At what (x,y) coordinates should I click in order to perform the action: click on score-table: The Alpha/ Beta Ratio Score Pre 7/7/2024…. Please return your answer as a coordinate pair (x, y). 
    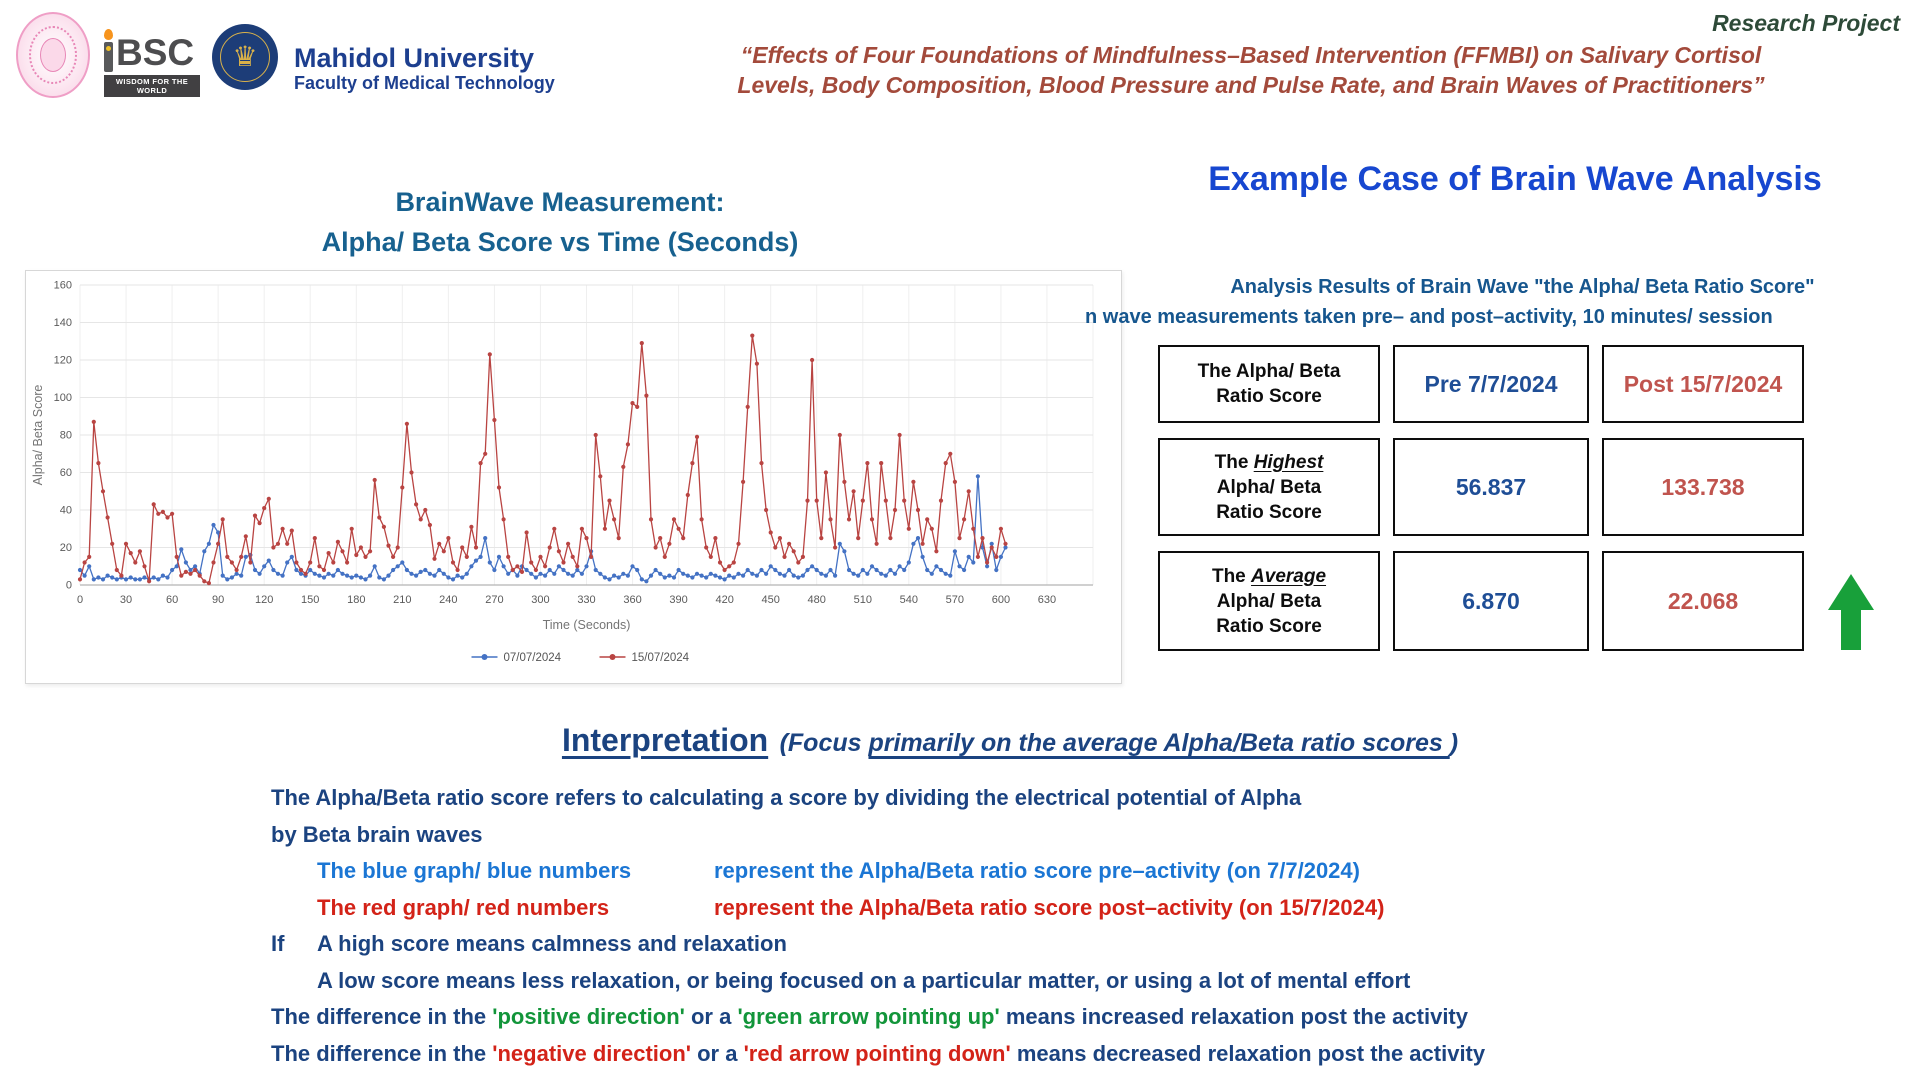
    Looking at the image, I should click on (1481, 498).